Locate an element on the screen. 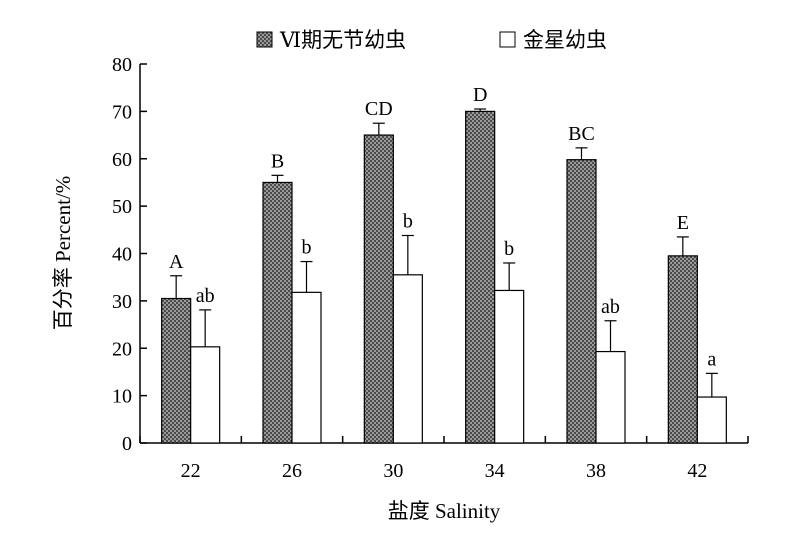  y-tick-label: 50 is located at coordinates (122, 207).